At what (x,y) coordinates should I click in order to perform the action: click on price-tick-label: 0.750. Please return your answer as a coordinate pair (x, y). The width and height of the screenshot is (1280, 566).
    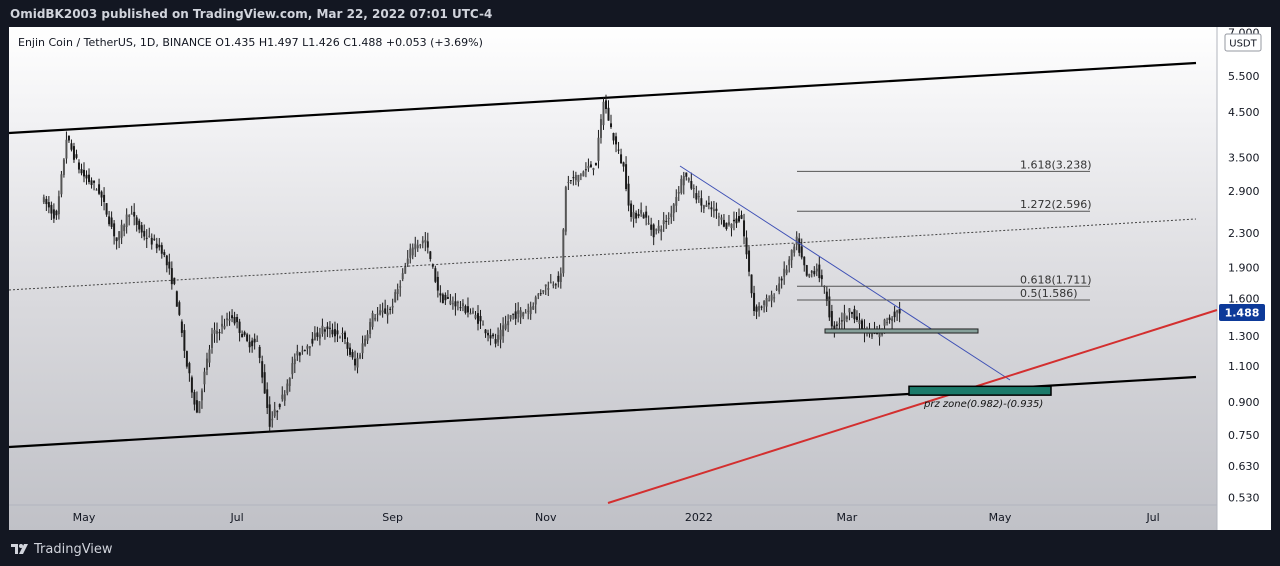
    Looking at the image, I should click on (1244, 435).